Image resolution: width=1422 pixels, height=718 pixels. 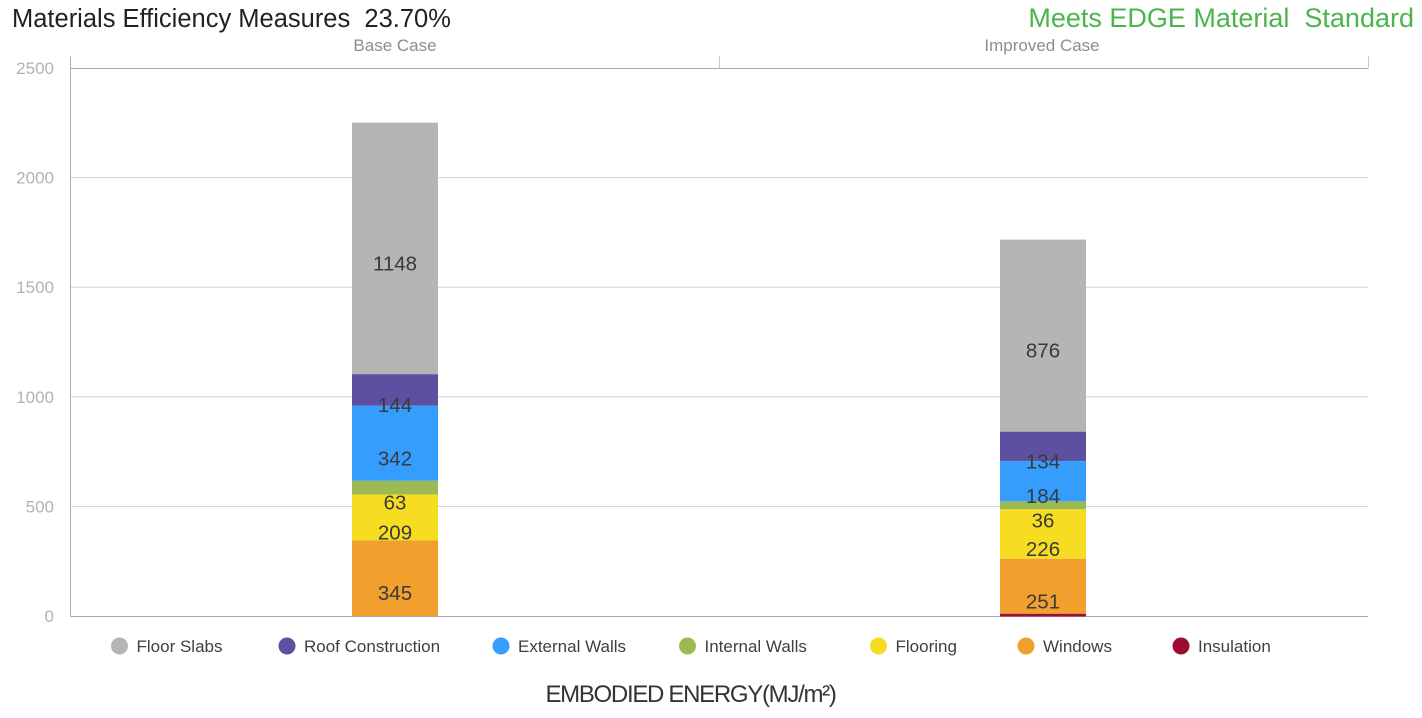 What do you see at coordinates (1043, 351) in the screenshot?
I see `svg-text: 876` at bounding box center [1043, 351].